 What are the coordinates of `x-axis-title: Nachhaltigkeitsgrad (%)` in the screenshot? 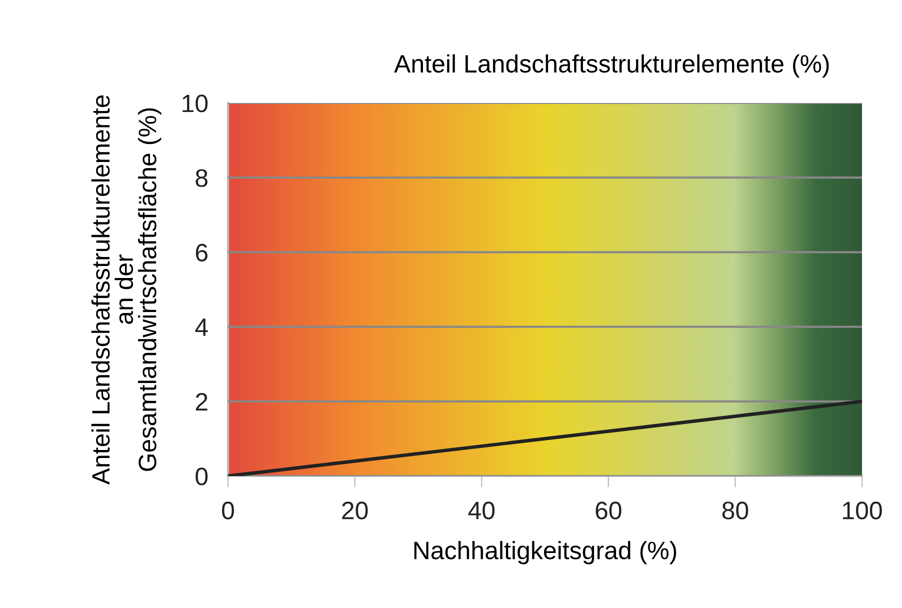 It's located at (545, 552).